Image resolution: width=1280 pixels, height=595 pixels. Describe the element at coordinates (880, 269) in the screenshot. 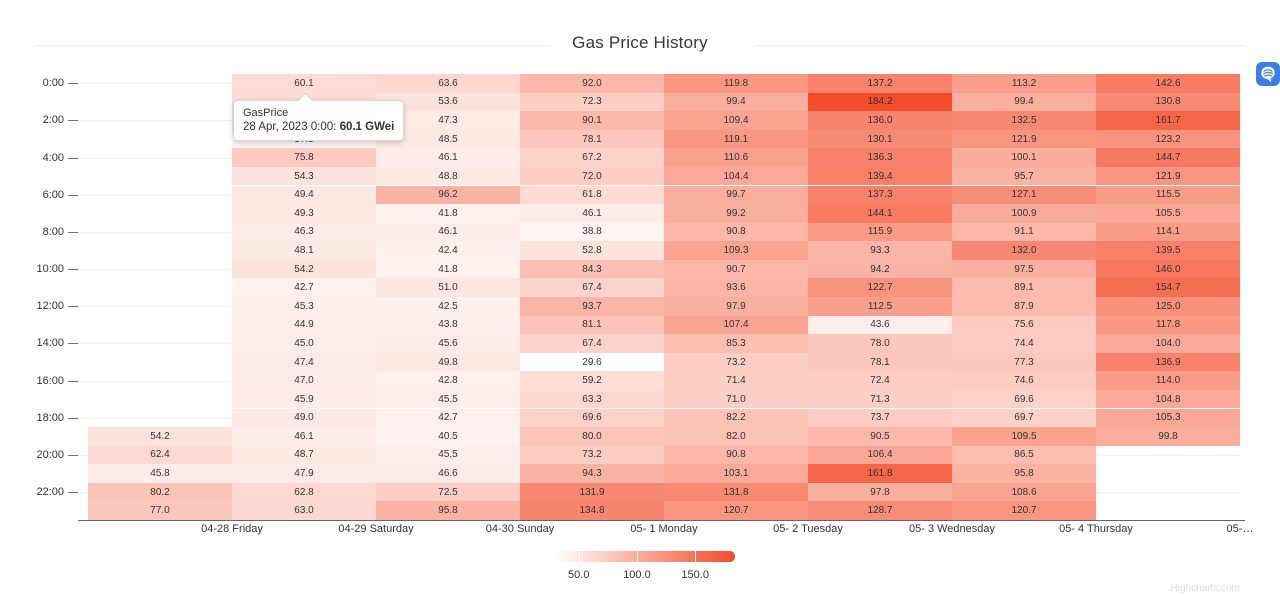

I see `heatmap-cell: 94.2` at that location.